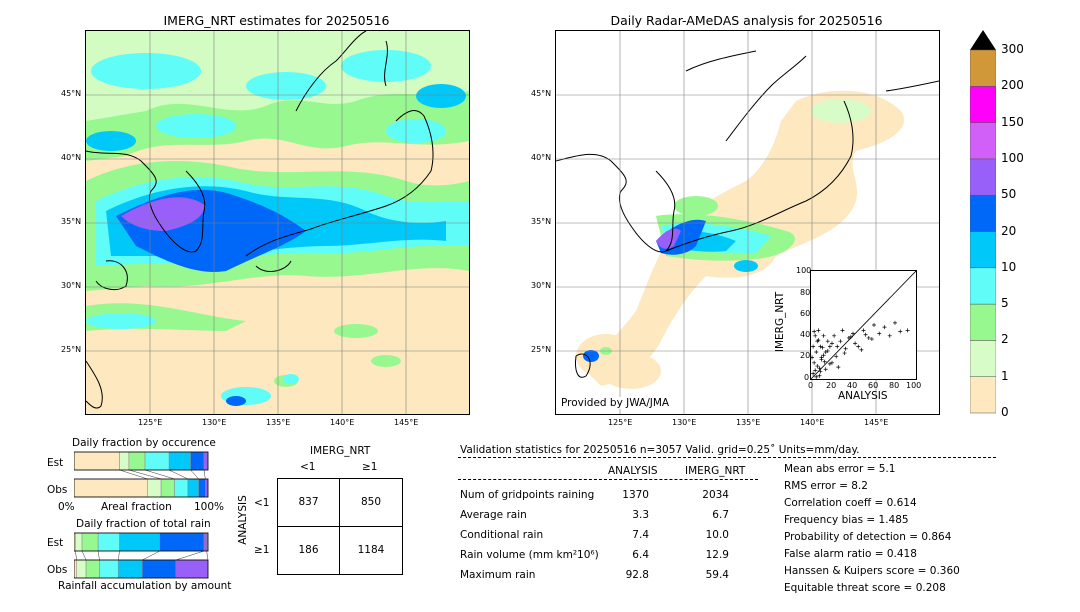 The width and height of the screenshot is (1080, 612). Describe the element at coordinates (865, 588) in the screenshot. I see `score-line: Equitable threat score = 0.208` at that location.